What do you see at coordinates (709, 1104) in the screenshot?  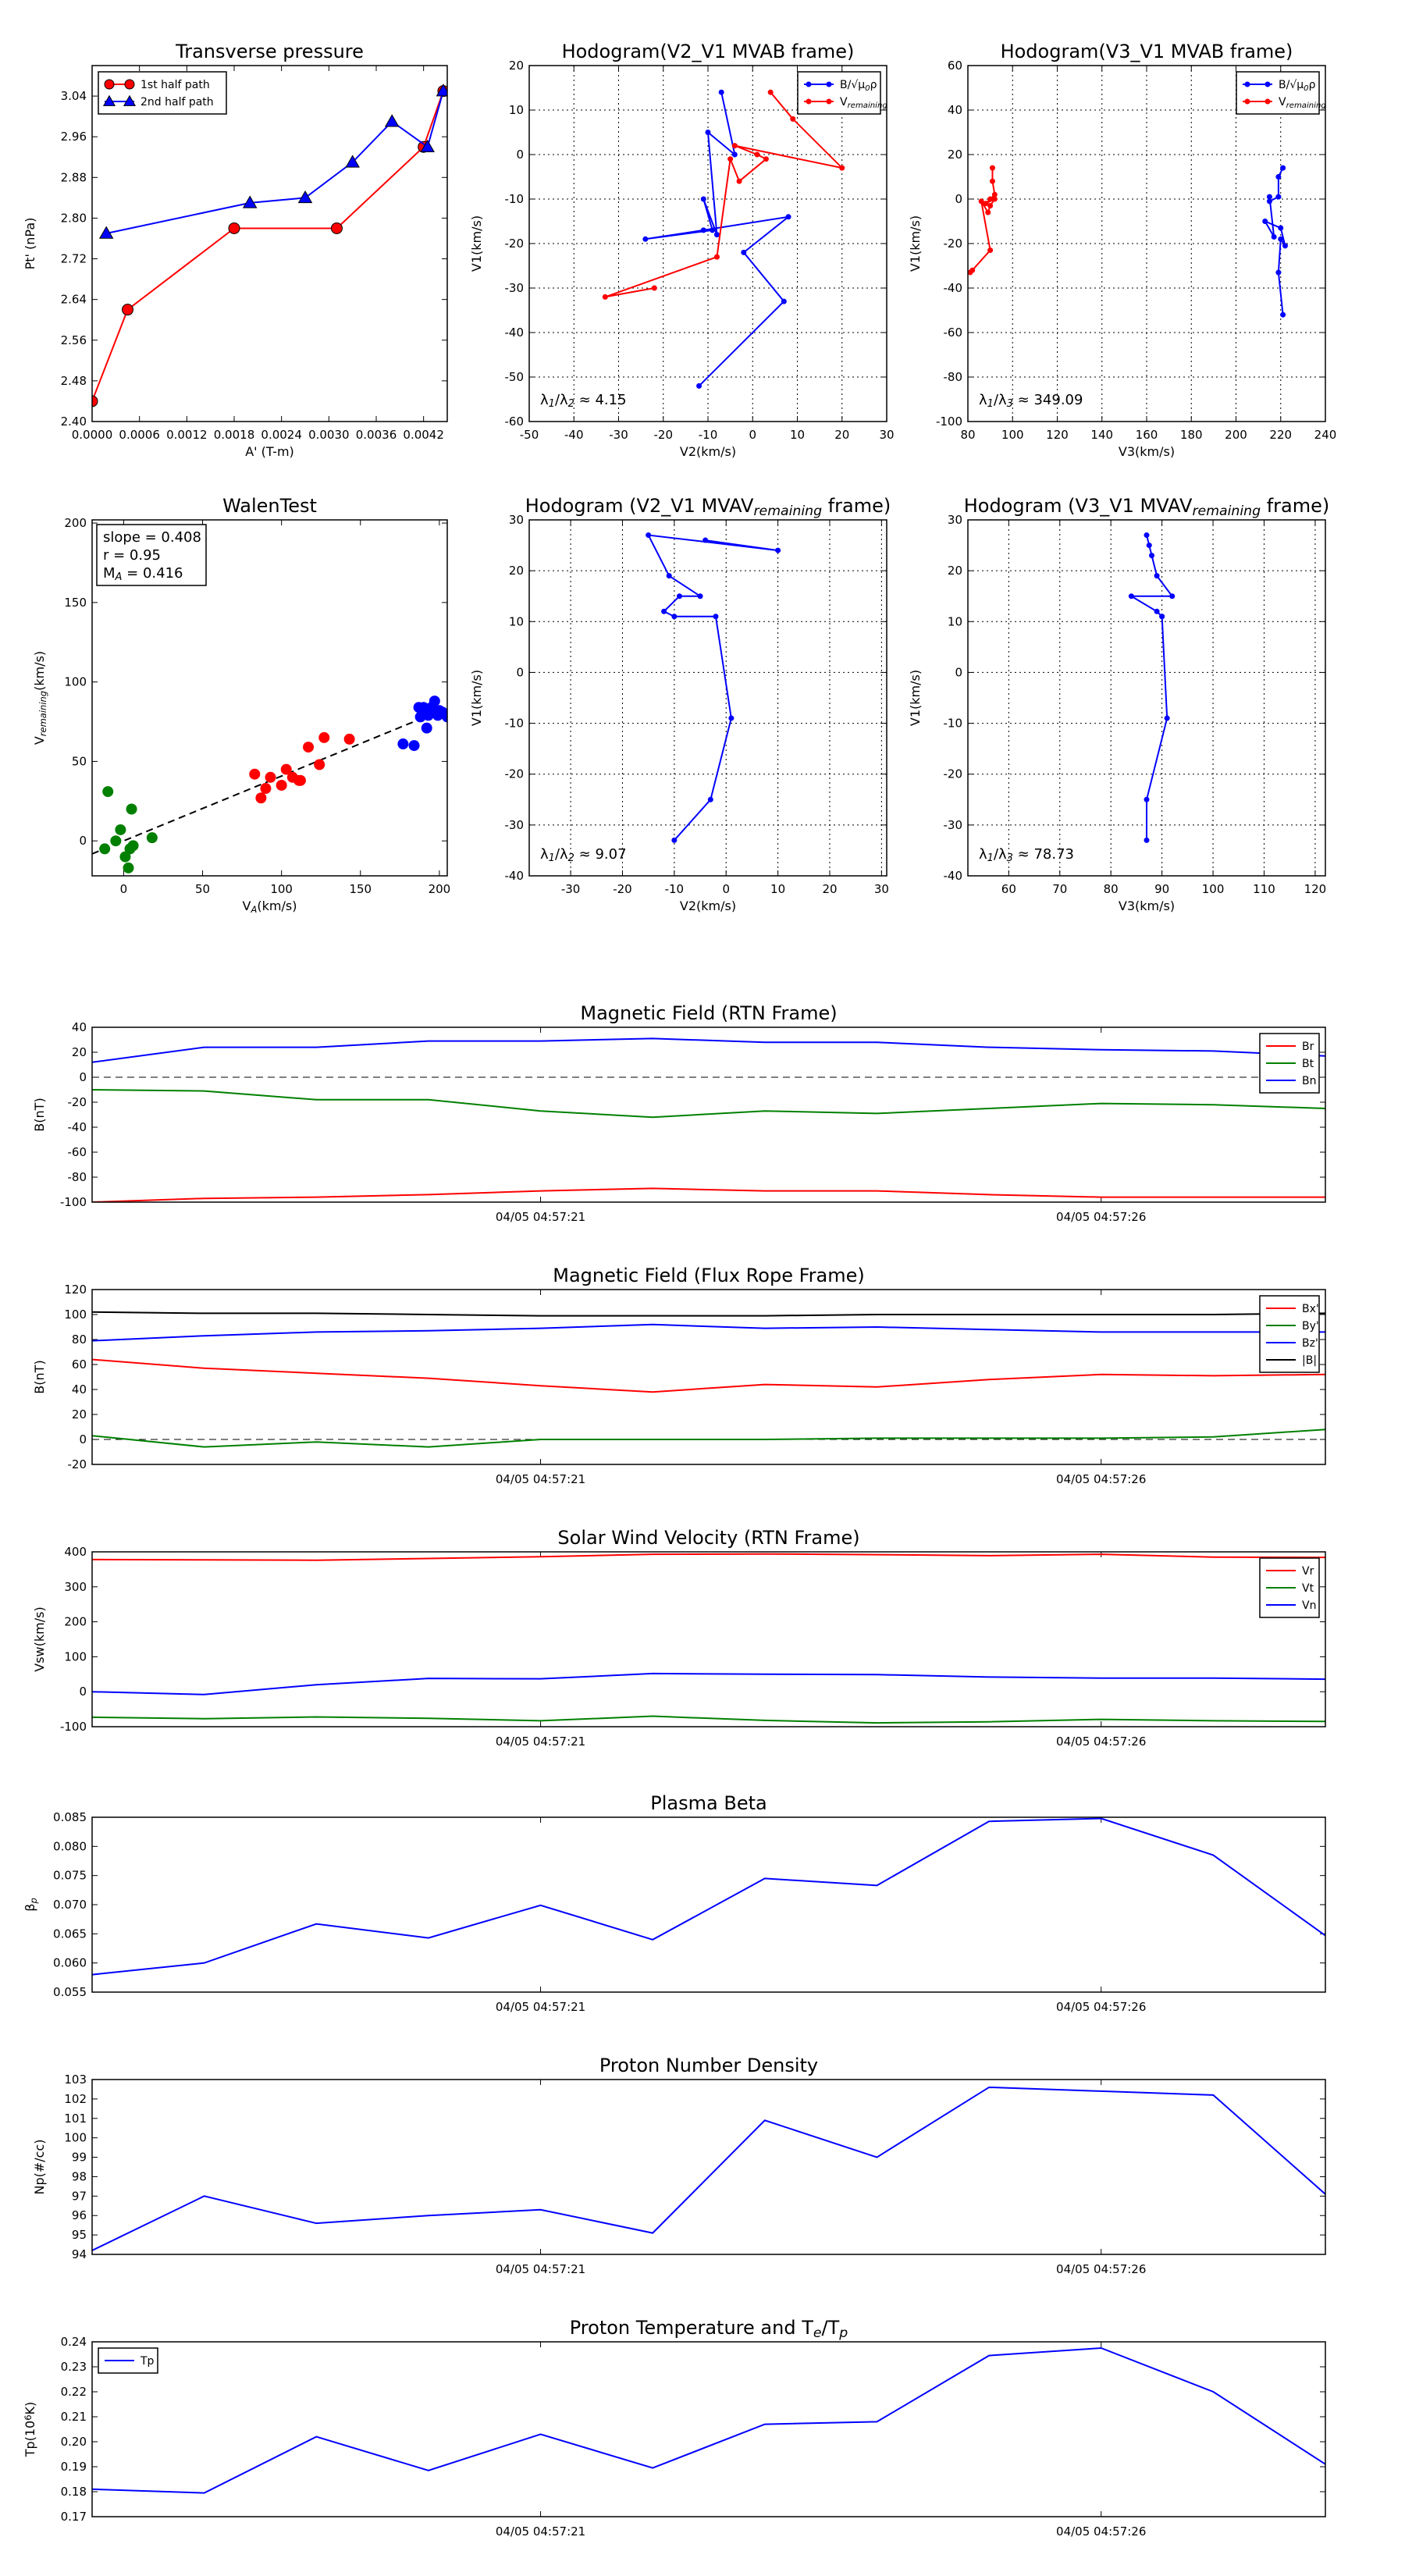 I see `series-line-Bt` at bounding box center [709, 1104].